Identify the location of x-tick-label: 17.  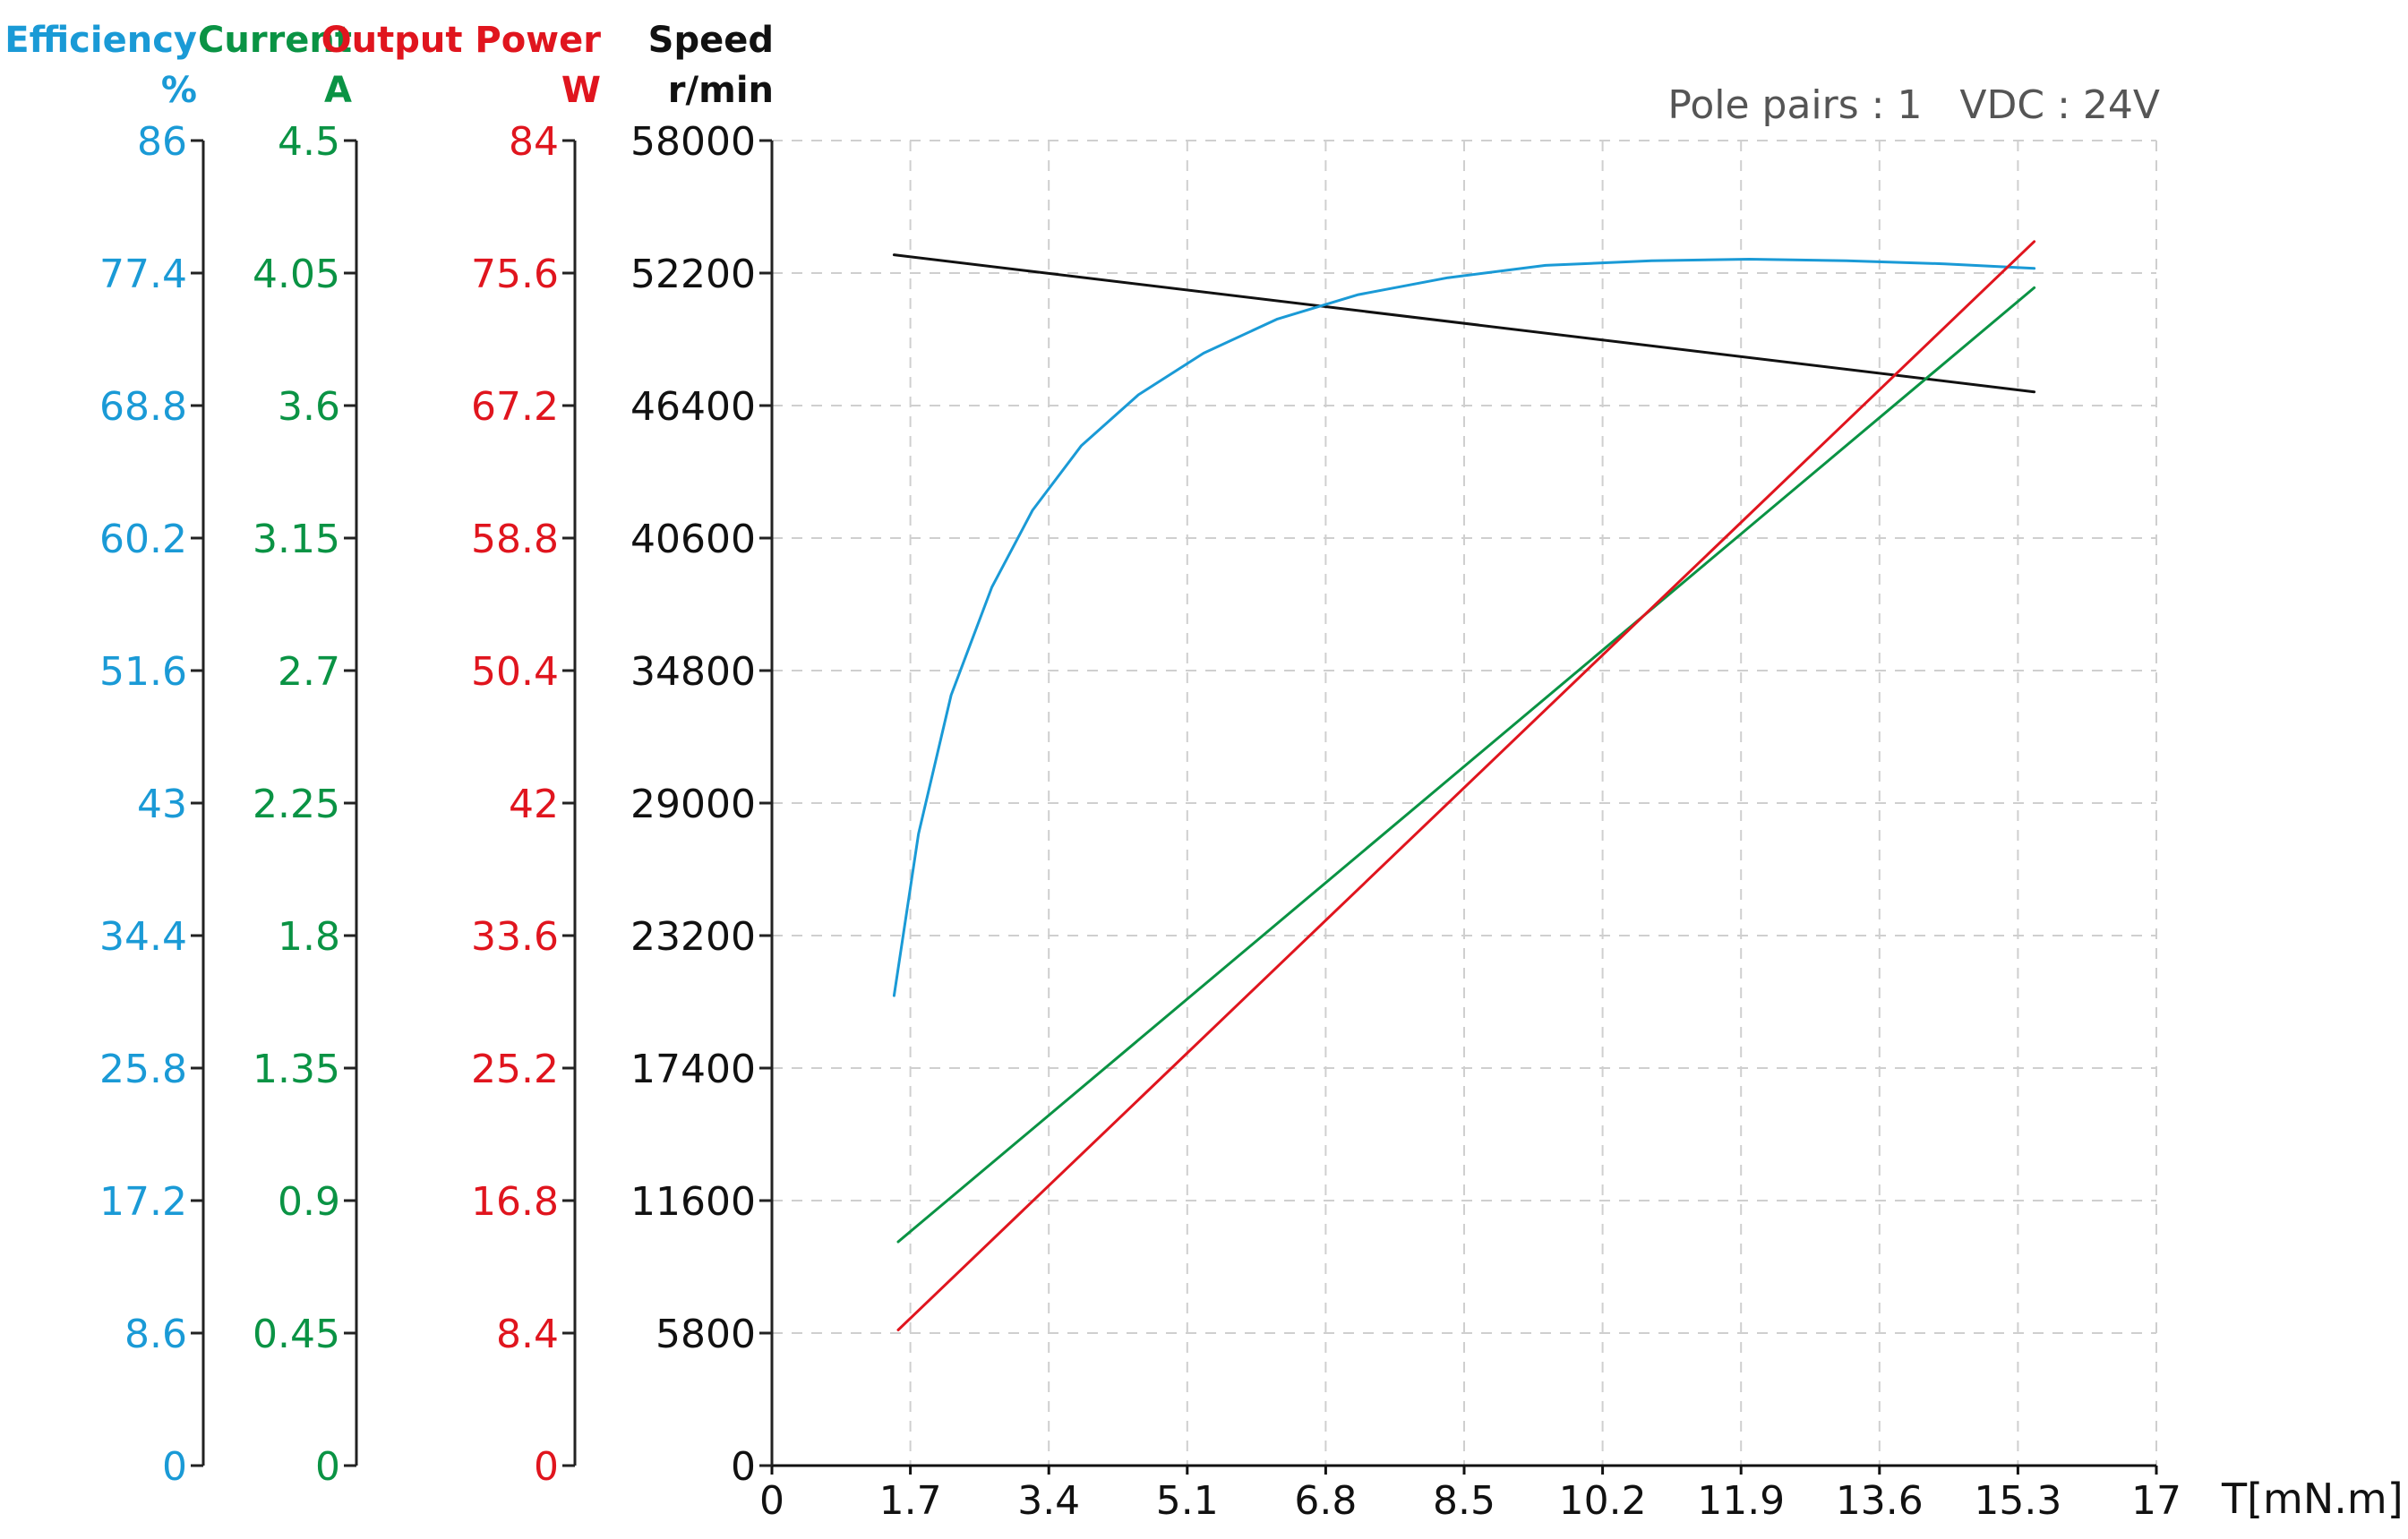
(2156, 1501).